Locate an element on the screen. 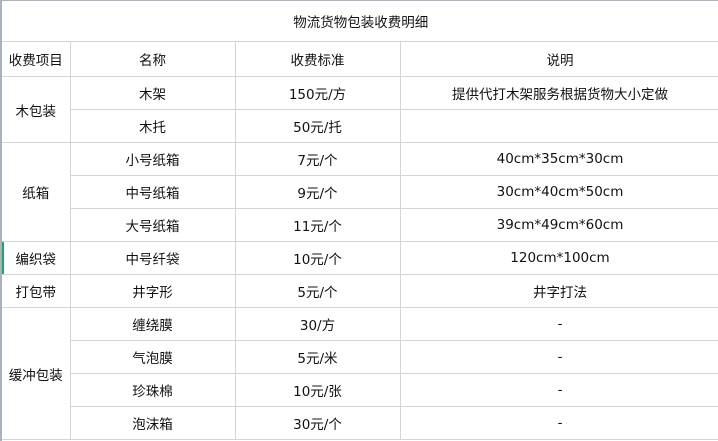  name-cell: 气泡膜 is located at coordinates (152, 357).